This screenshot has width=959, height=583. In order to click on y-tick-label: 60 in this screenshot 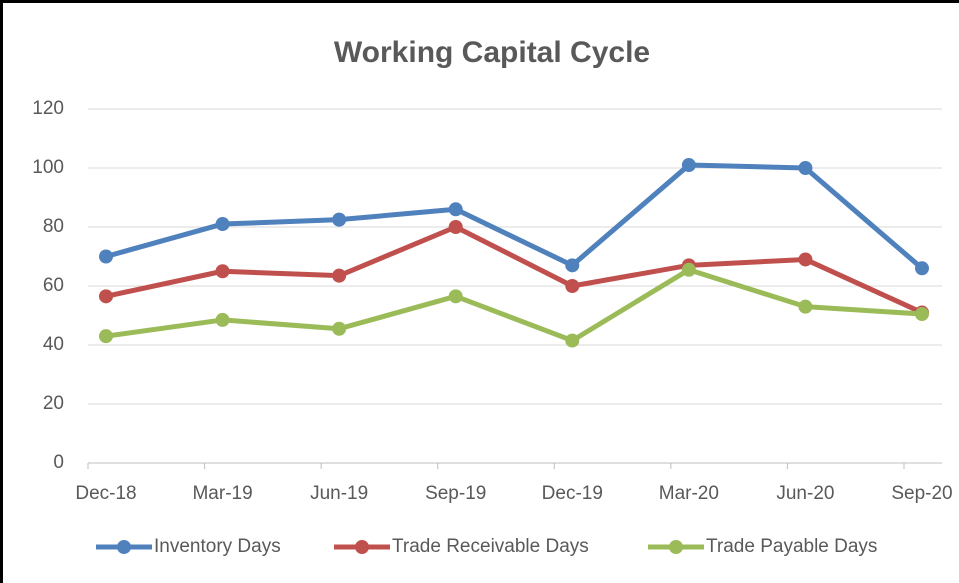, I will do `click(53, 285)`.